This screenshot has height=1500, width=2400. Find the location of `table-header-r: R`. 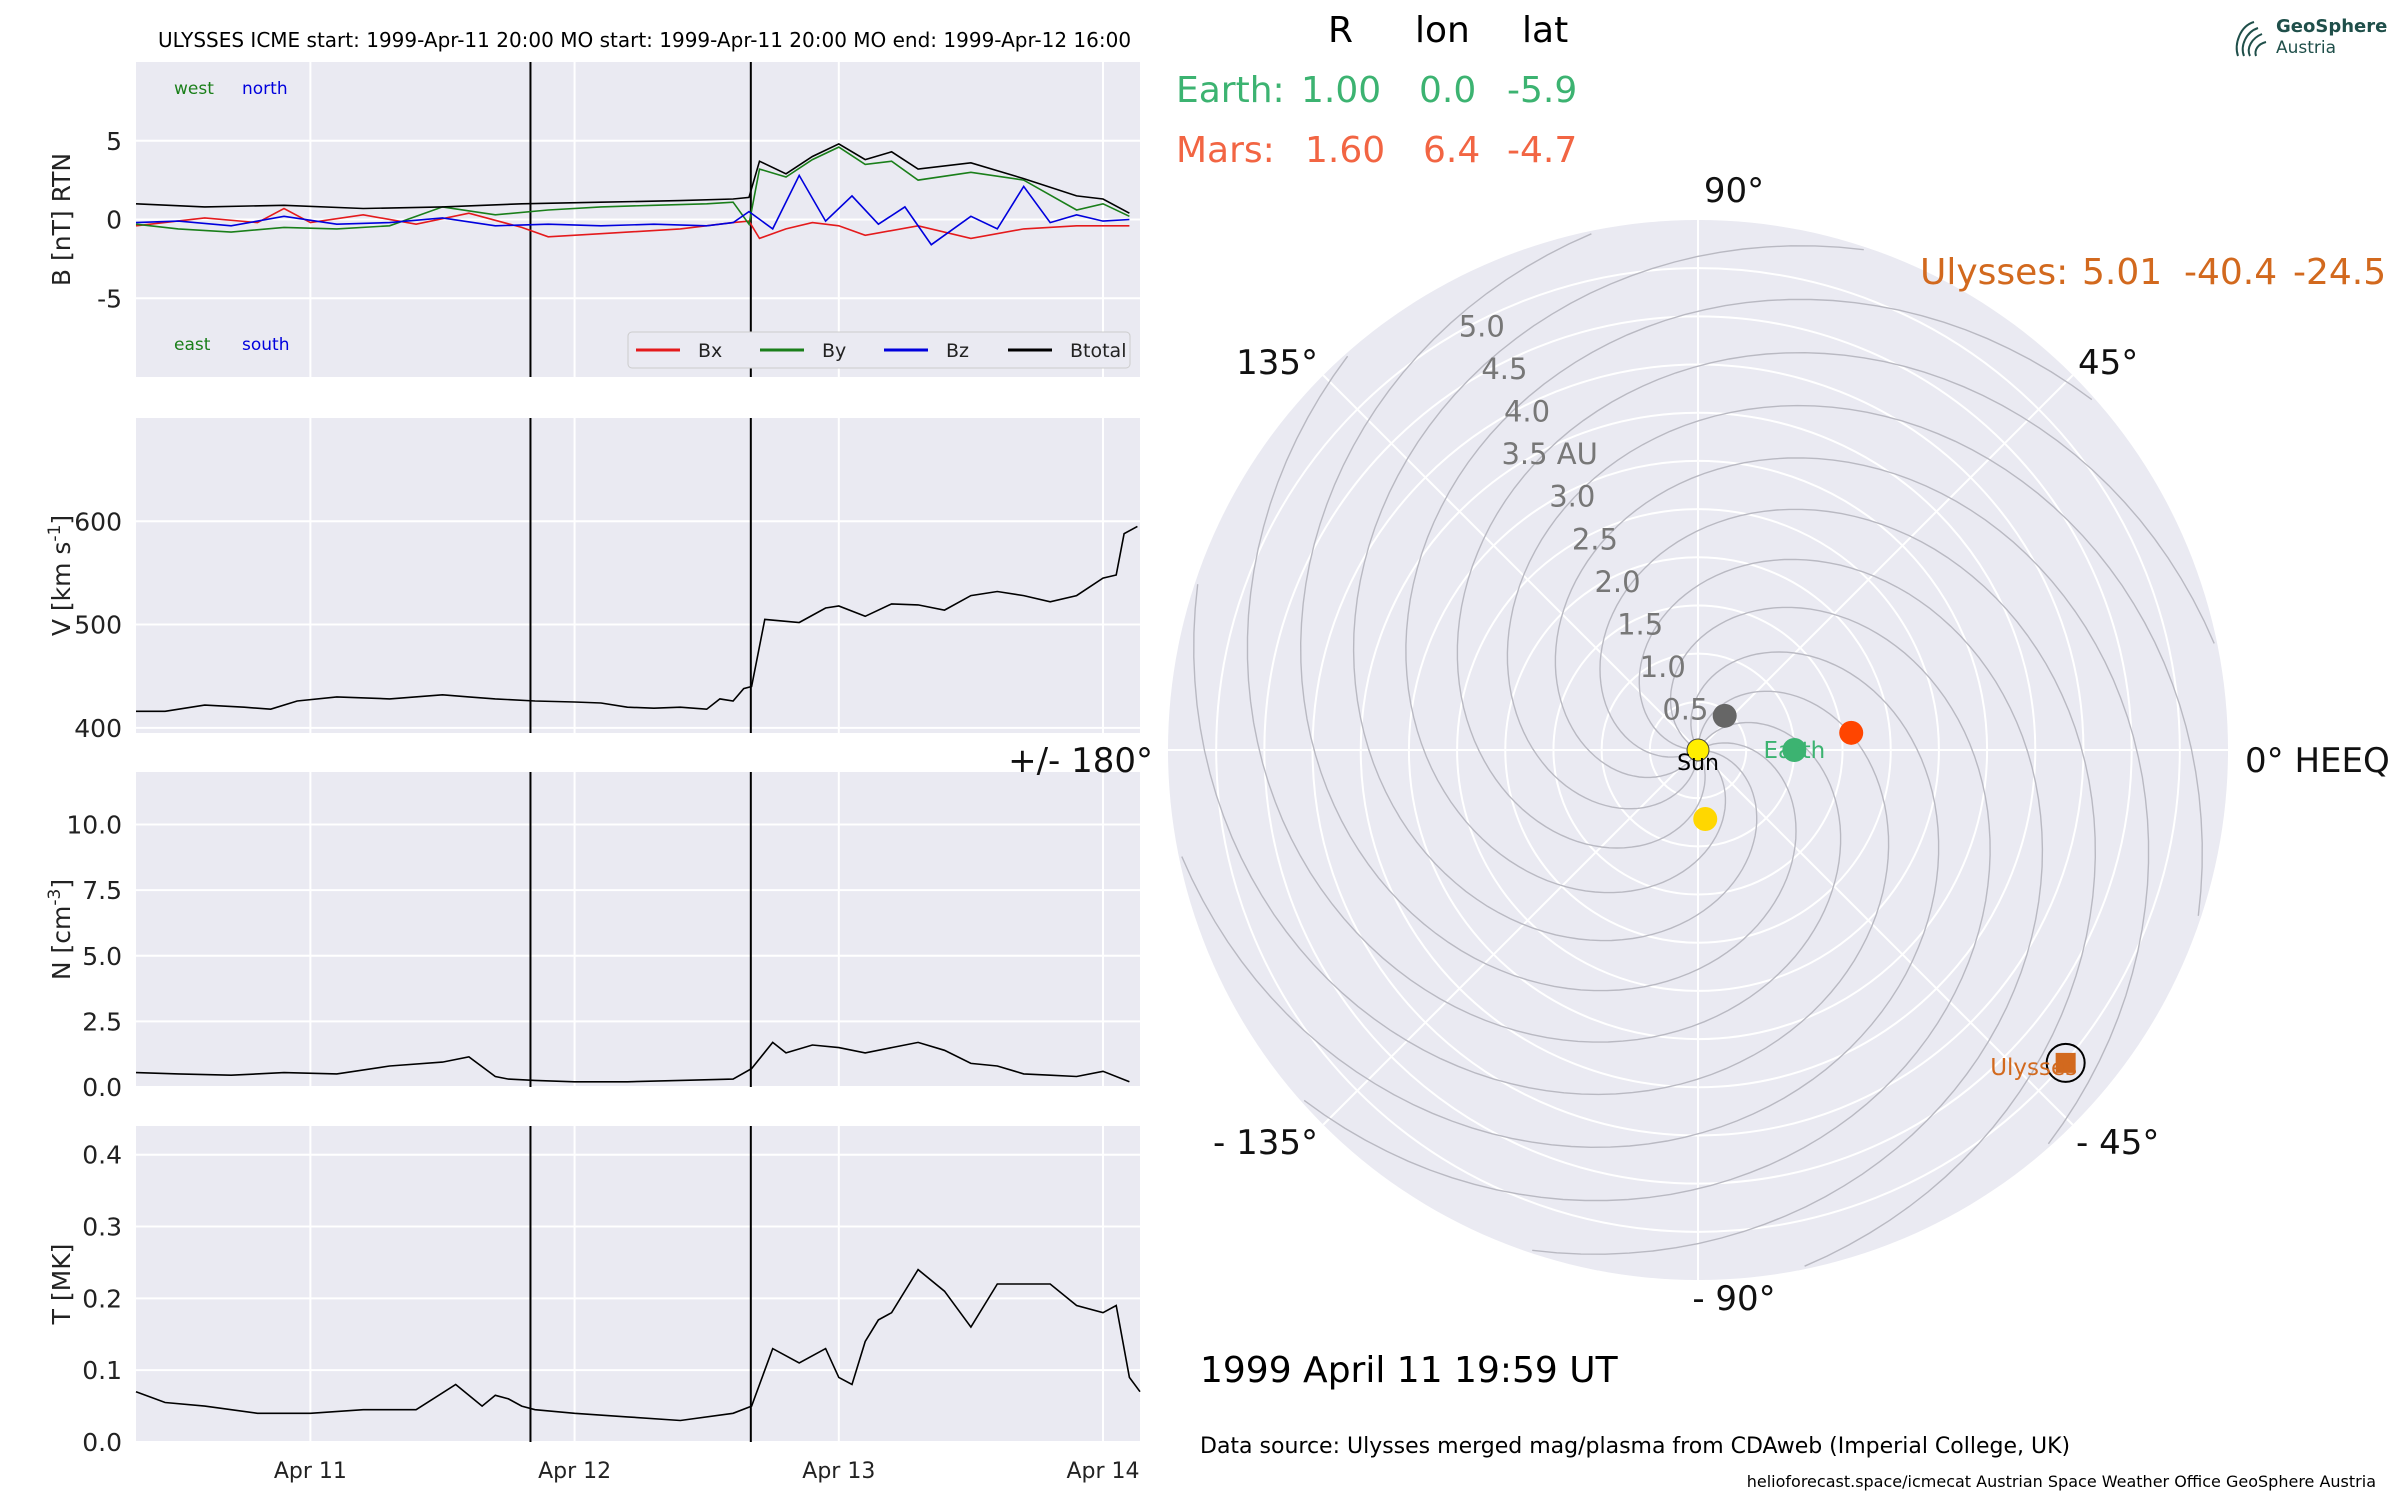

table-header-r: R is located at coordinates (1341, 30).